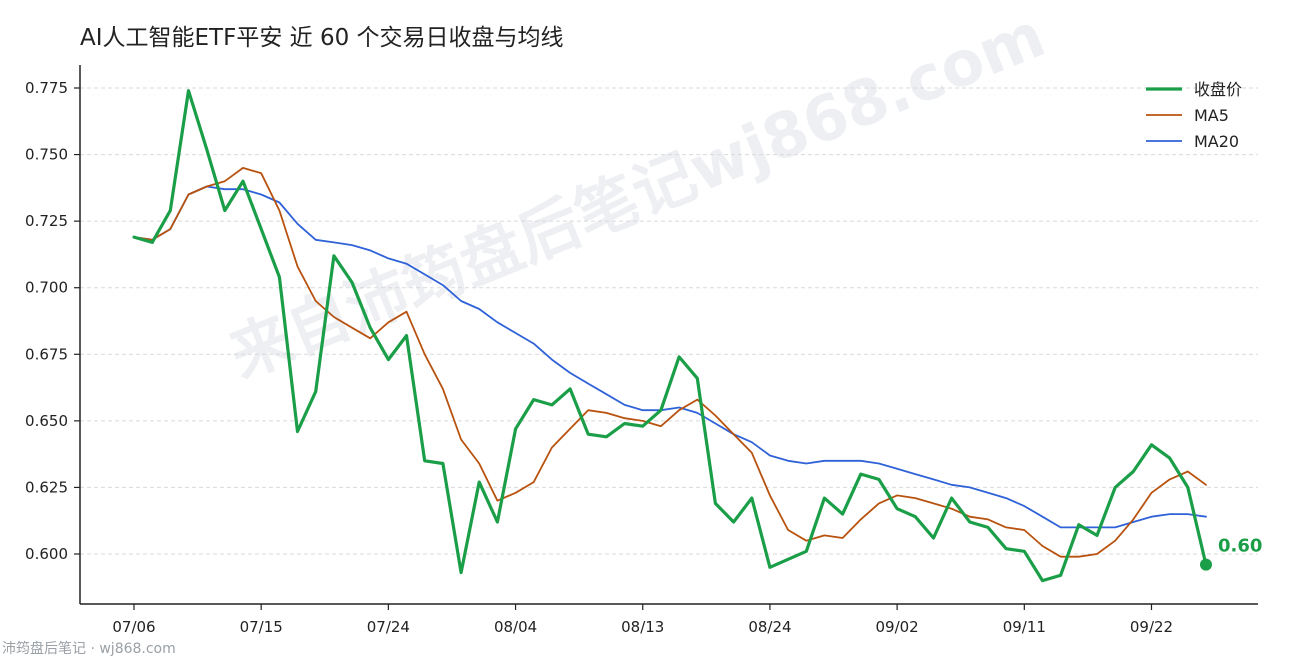 This screenshot has width=1290, height=660. What do you see at coordinates (1240, 546) in the screenshot?
I see `last-close-value-label: 0.60` at bounding box center [1240, 546].